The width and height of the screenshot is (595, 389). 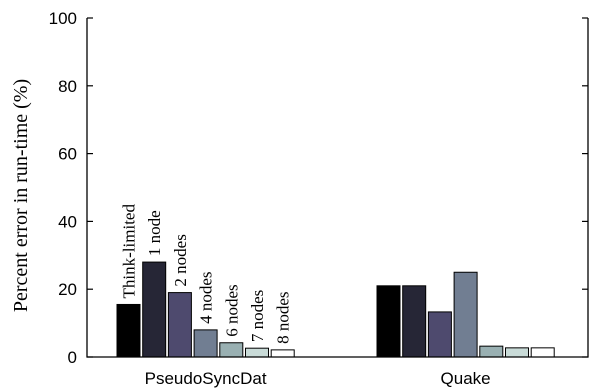 What do you see at coordinates (21, 195) in the screenshot?
I see `y-axis-label: Percent error in run-time (%)` at bounding box center [21, 195].